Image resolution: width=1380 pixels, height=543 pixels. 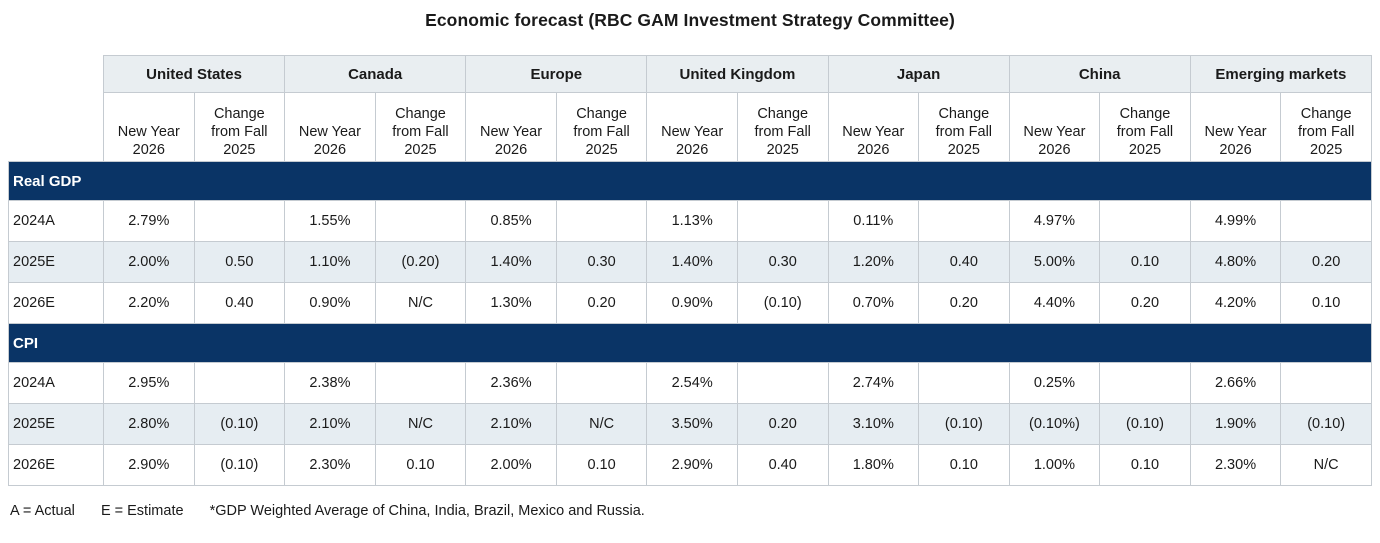 What do you see at coordinates (1235, 262) in the screenshot?
I see `value-cell: 4.80%` at bounding box center [1235, 262].